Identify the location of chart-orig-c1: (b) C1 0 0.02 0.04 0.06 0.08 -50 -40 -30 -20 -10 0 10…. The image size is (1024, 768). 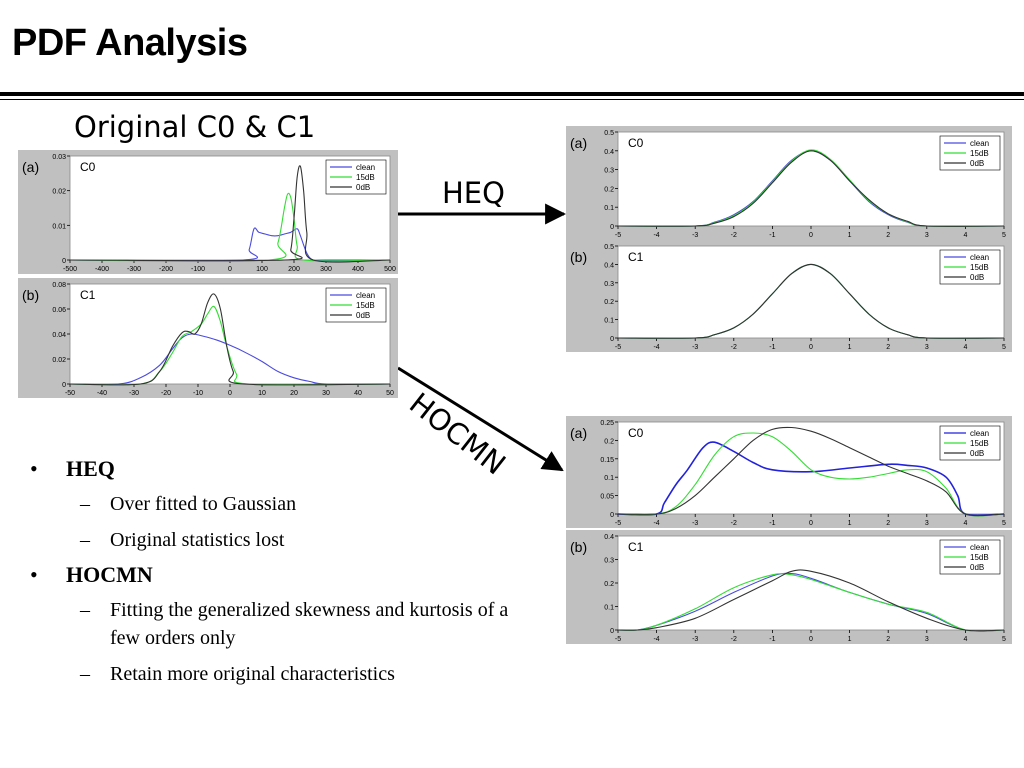
(208, 339).